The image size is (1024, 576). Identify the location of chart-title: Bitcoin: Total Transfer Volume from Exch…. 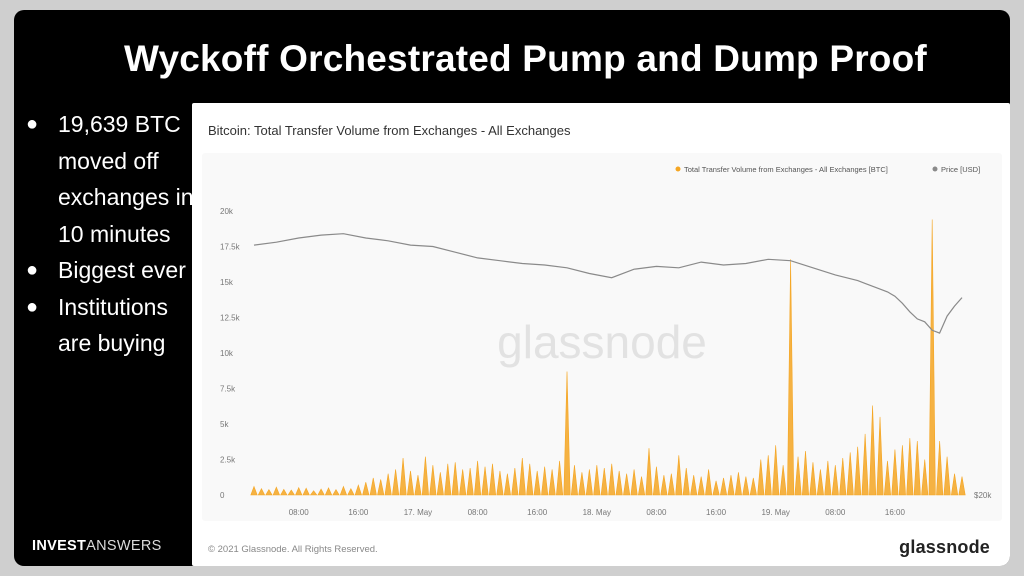
(389, 130).